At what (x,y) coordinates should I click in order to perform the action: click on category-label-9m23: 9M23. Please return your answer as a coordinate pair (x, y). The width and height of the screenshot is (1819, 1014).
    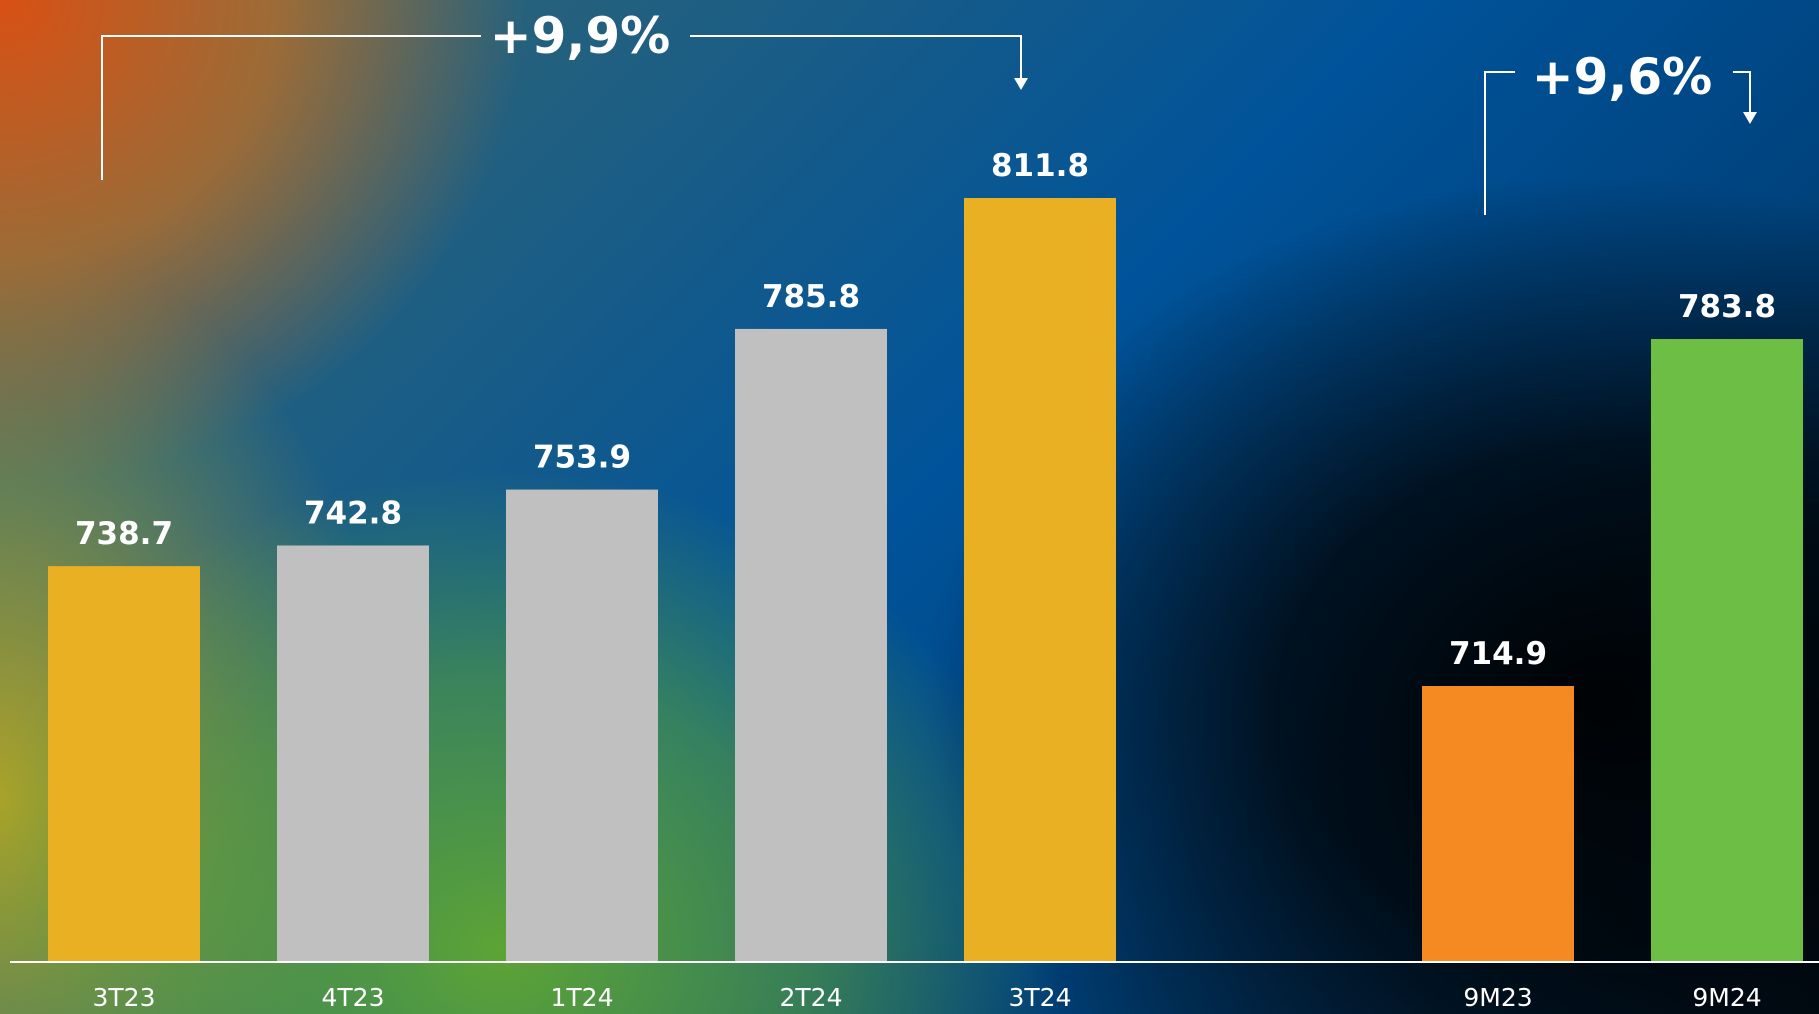
    Looking at the image, I should click on (1497, 997).